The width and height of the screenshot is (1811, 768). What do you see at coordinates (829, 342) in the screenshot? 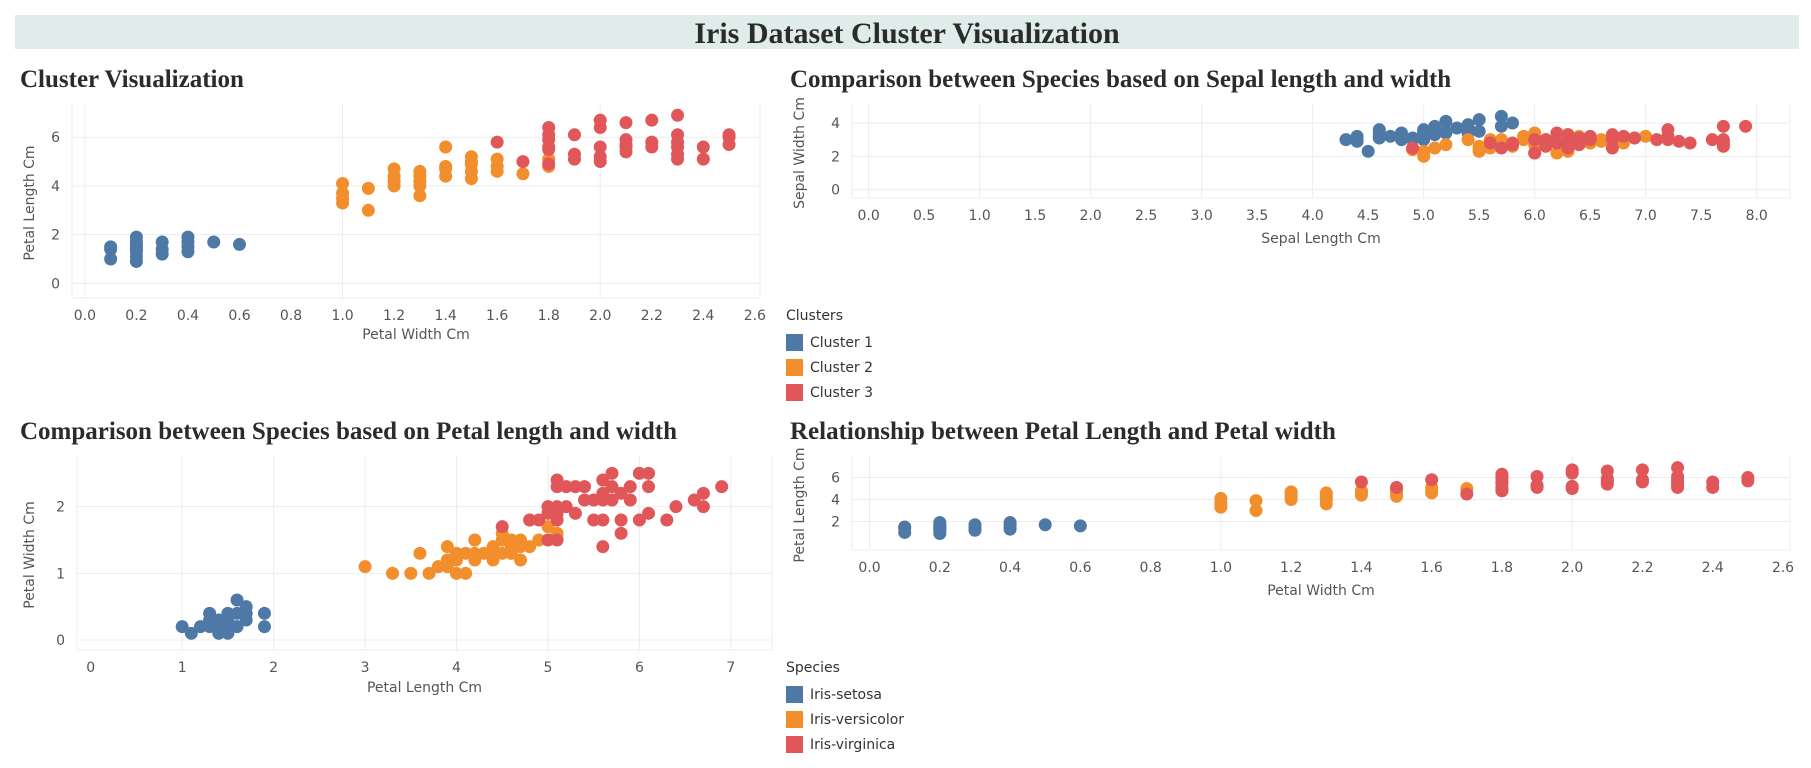
I see `legend-item-cluster-1: Cluster 1` at bounding box center [829, 342].